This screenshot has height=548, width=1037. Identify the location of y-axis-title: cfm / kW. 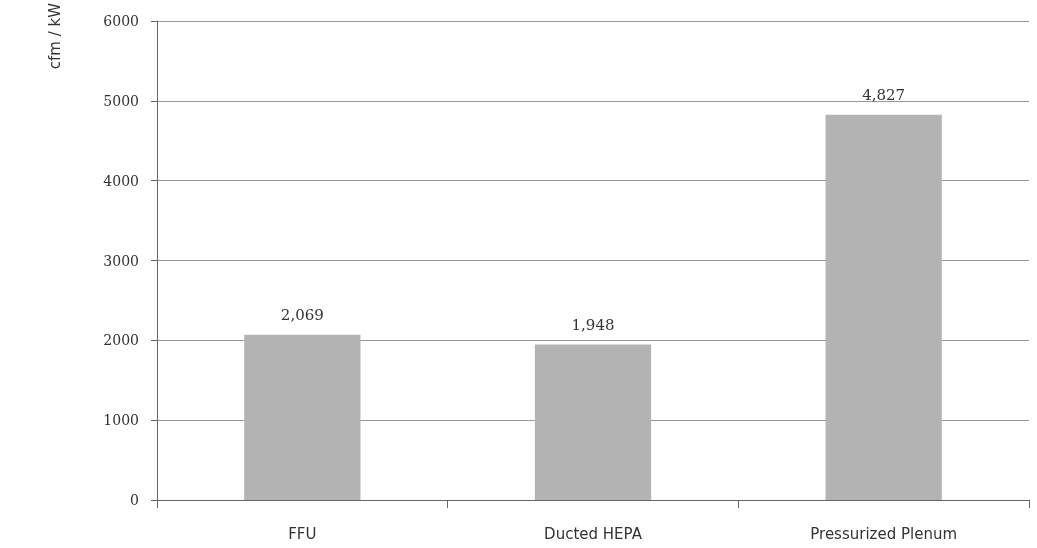
(54, 36).